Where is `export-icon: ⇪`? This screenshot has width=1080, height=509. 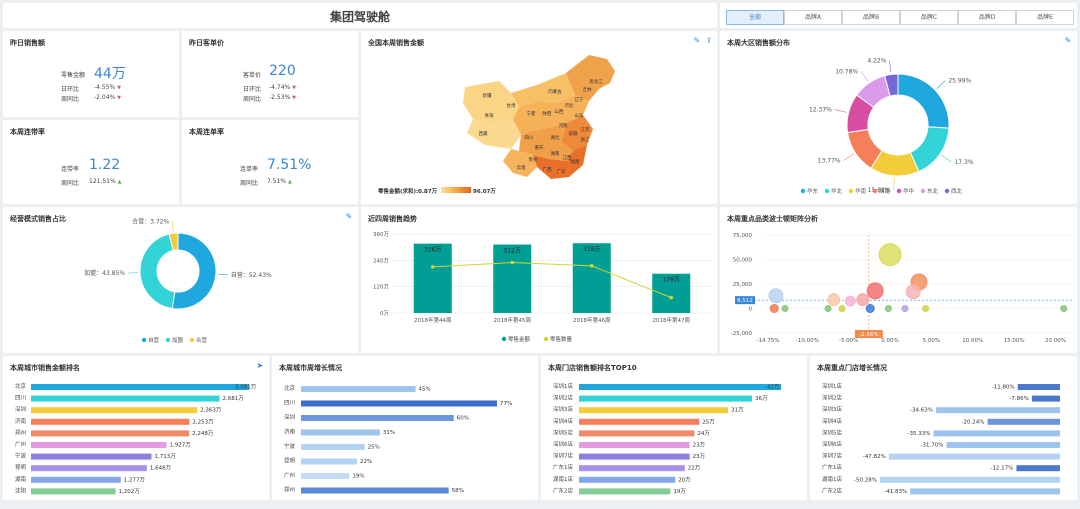 export-icon: ⇪ is located at coordinates (709, 40).